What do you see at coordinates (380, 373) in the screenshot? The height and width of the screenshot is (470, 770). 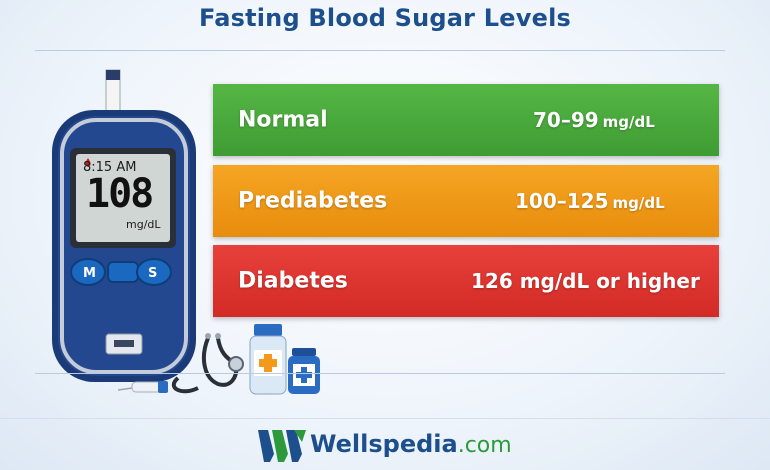 I see `content-divider` at bounding box center [380, 373].